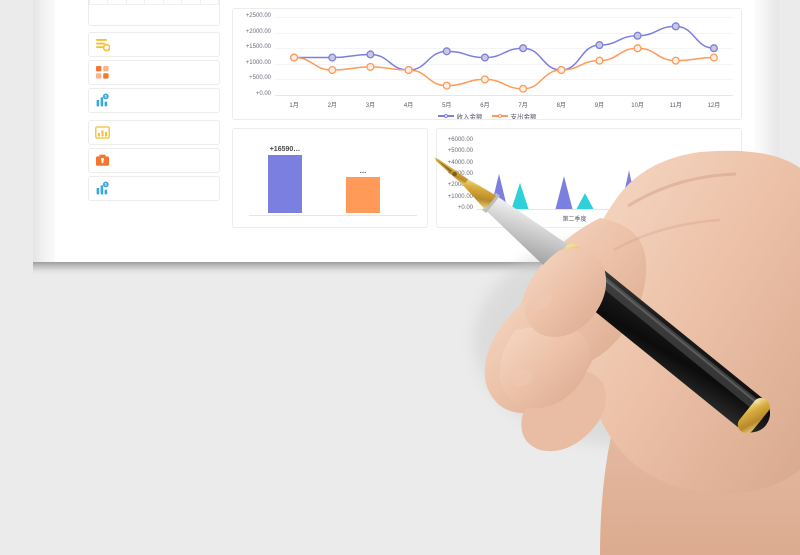  Describe the element at coordinates (447, 106) in the screenshot. I see `x-axis-tick-label: 5月` at that location.